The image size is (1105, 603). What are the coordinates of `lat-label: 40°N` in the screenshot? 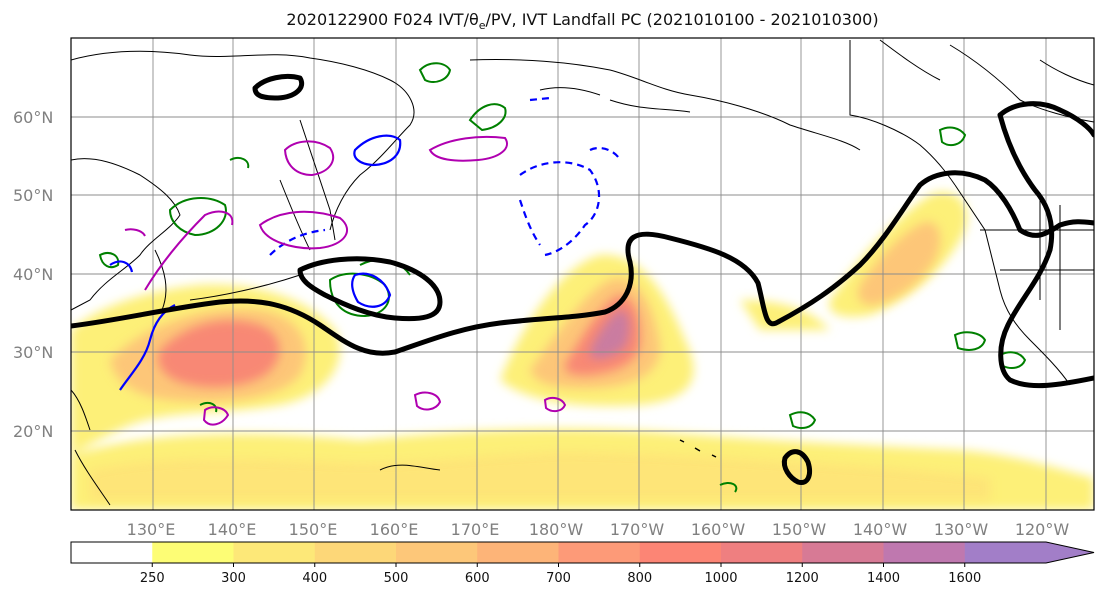 It's located at (33, 274).